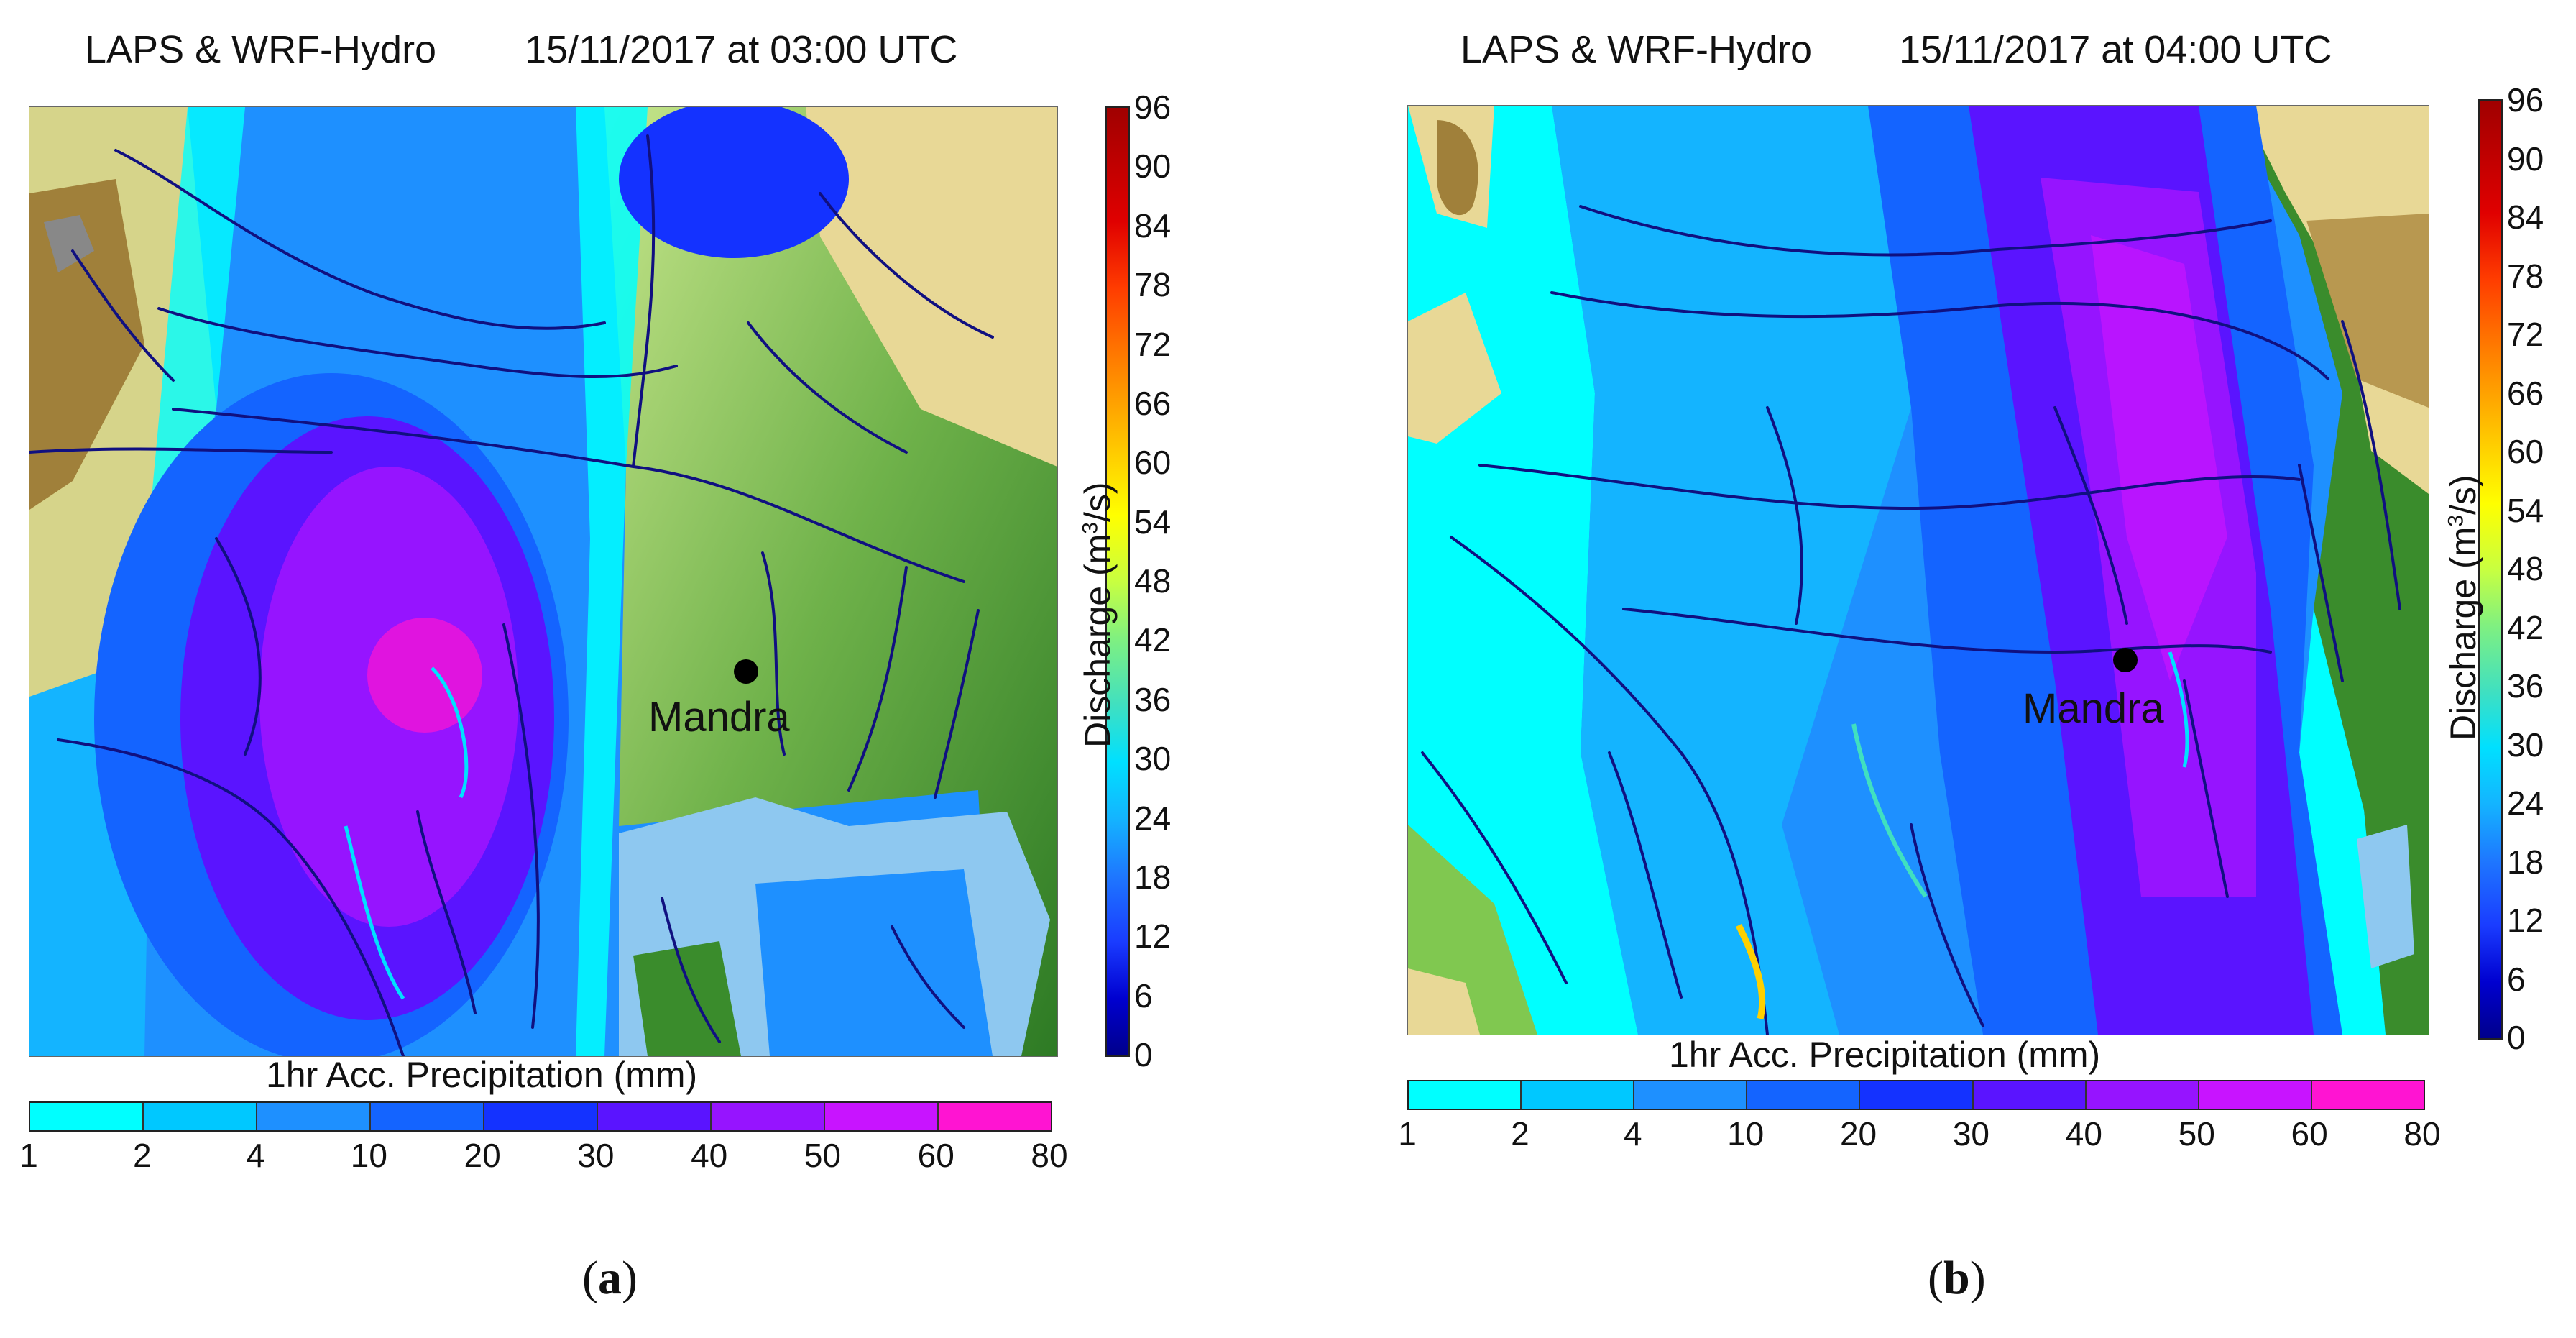  What do you see at coordinates (2115, 50) in the screenshot?
I see `panel-title-right: 15/11/2017 at 04:00 UTC` at bounding box center [2115, 50].